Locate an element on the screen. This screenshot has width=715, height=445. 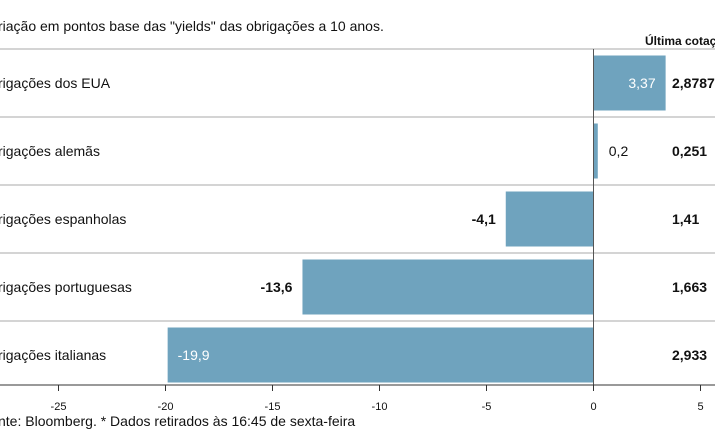
bar-row: rigações portuguesas -13,6 1,663 is located at coordinates (357, 290).